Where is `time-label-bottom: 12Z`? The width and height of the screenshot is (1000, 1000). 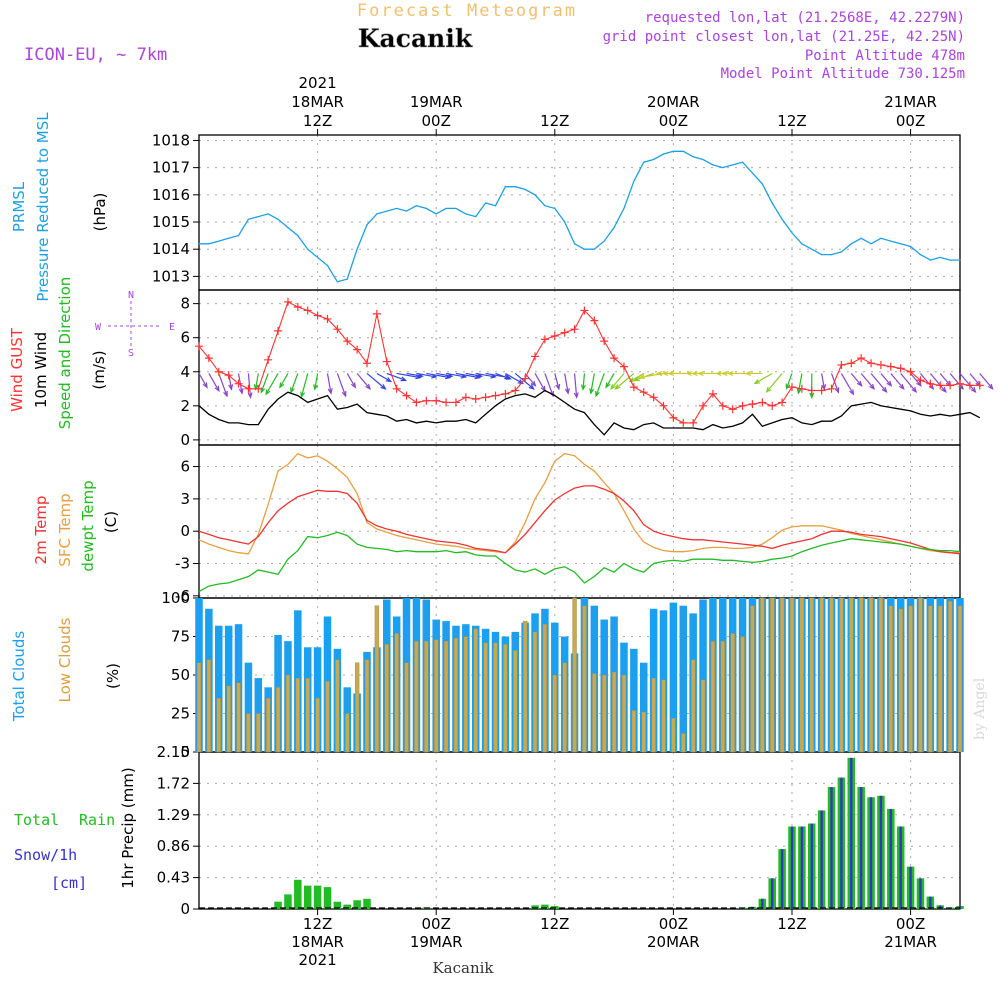 time-label-bottom: 12Z is located at coordinates (317, 924).